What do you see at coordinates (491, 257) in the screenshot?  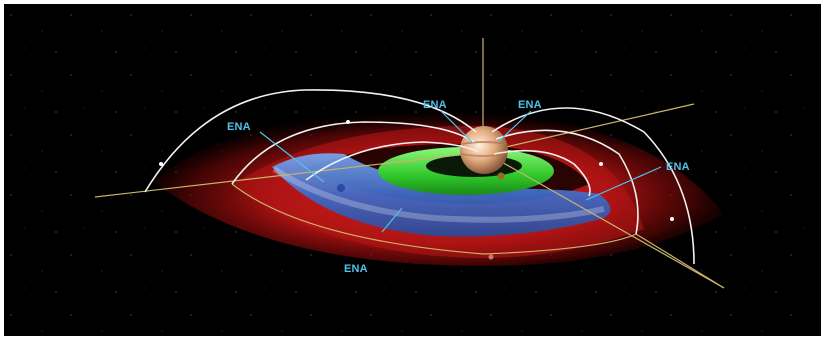 I see `moon-bottom` at bounding box center [491, 257].